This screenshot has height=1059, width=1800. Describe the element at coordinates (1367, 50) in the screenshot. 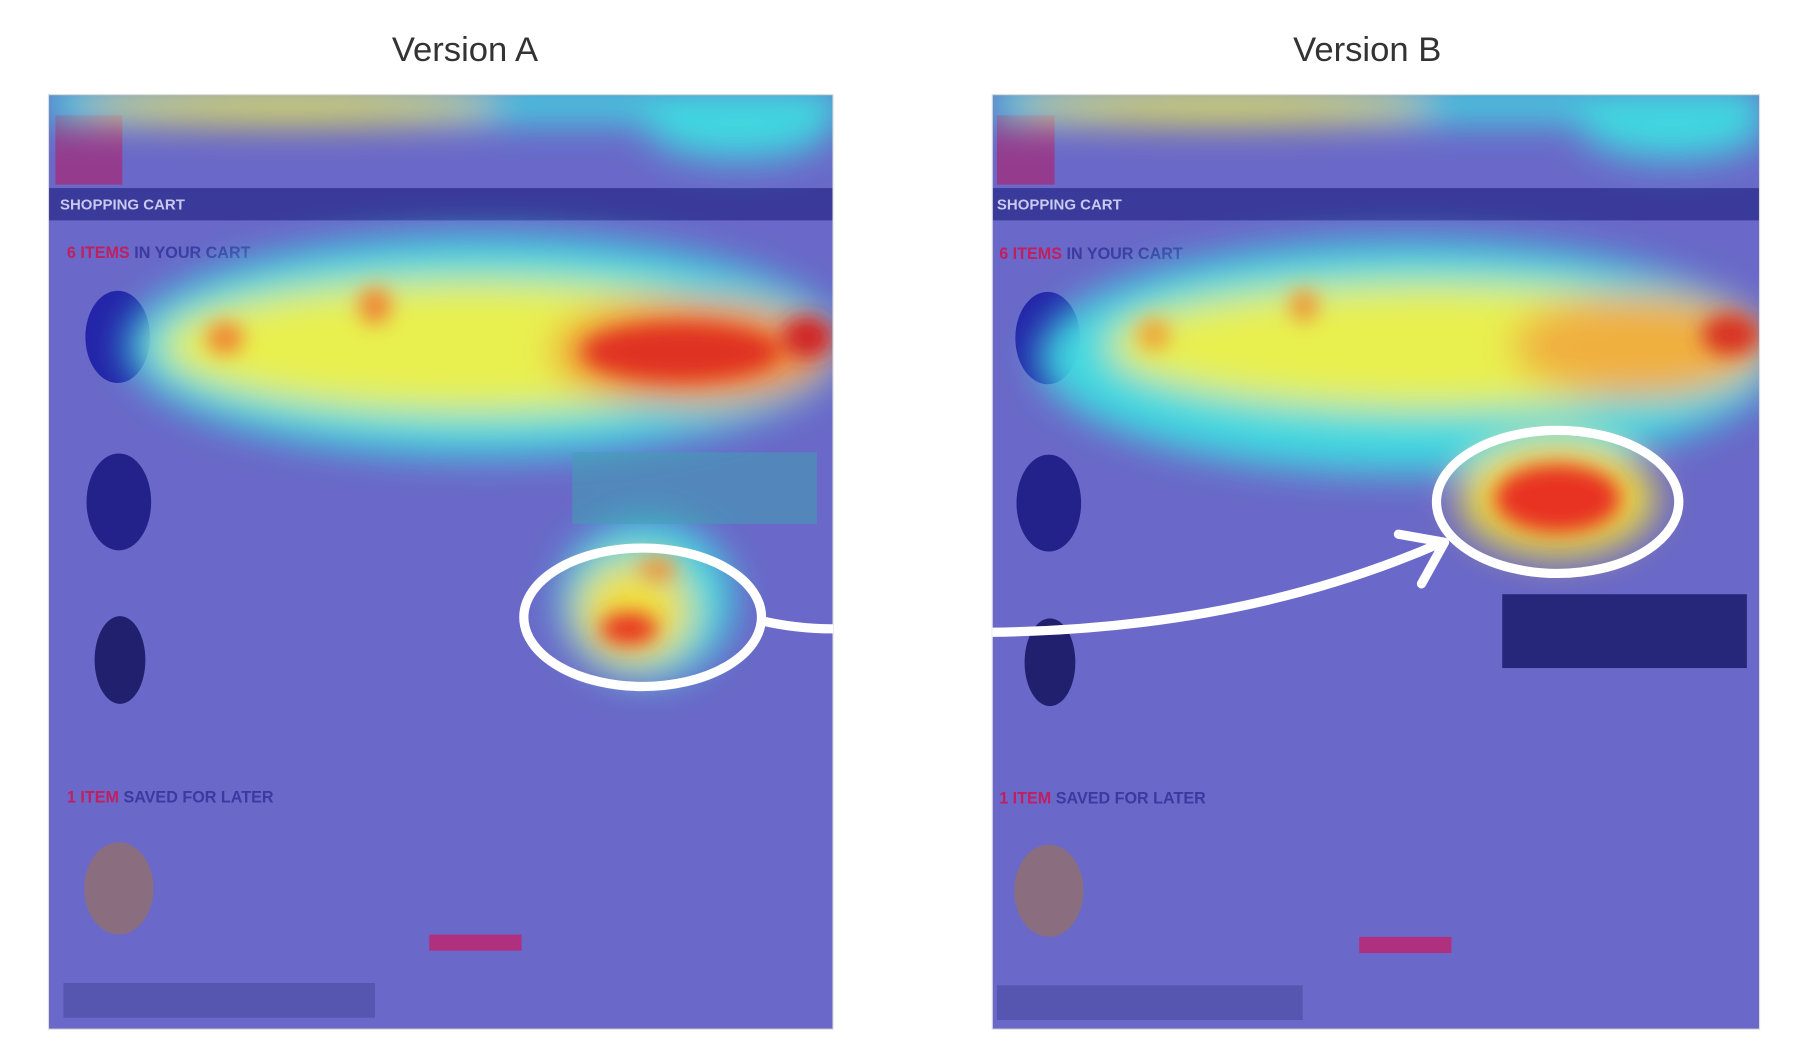

I see `panel-title: Version B` at that location.